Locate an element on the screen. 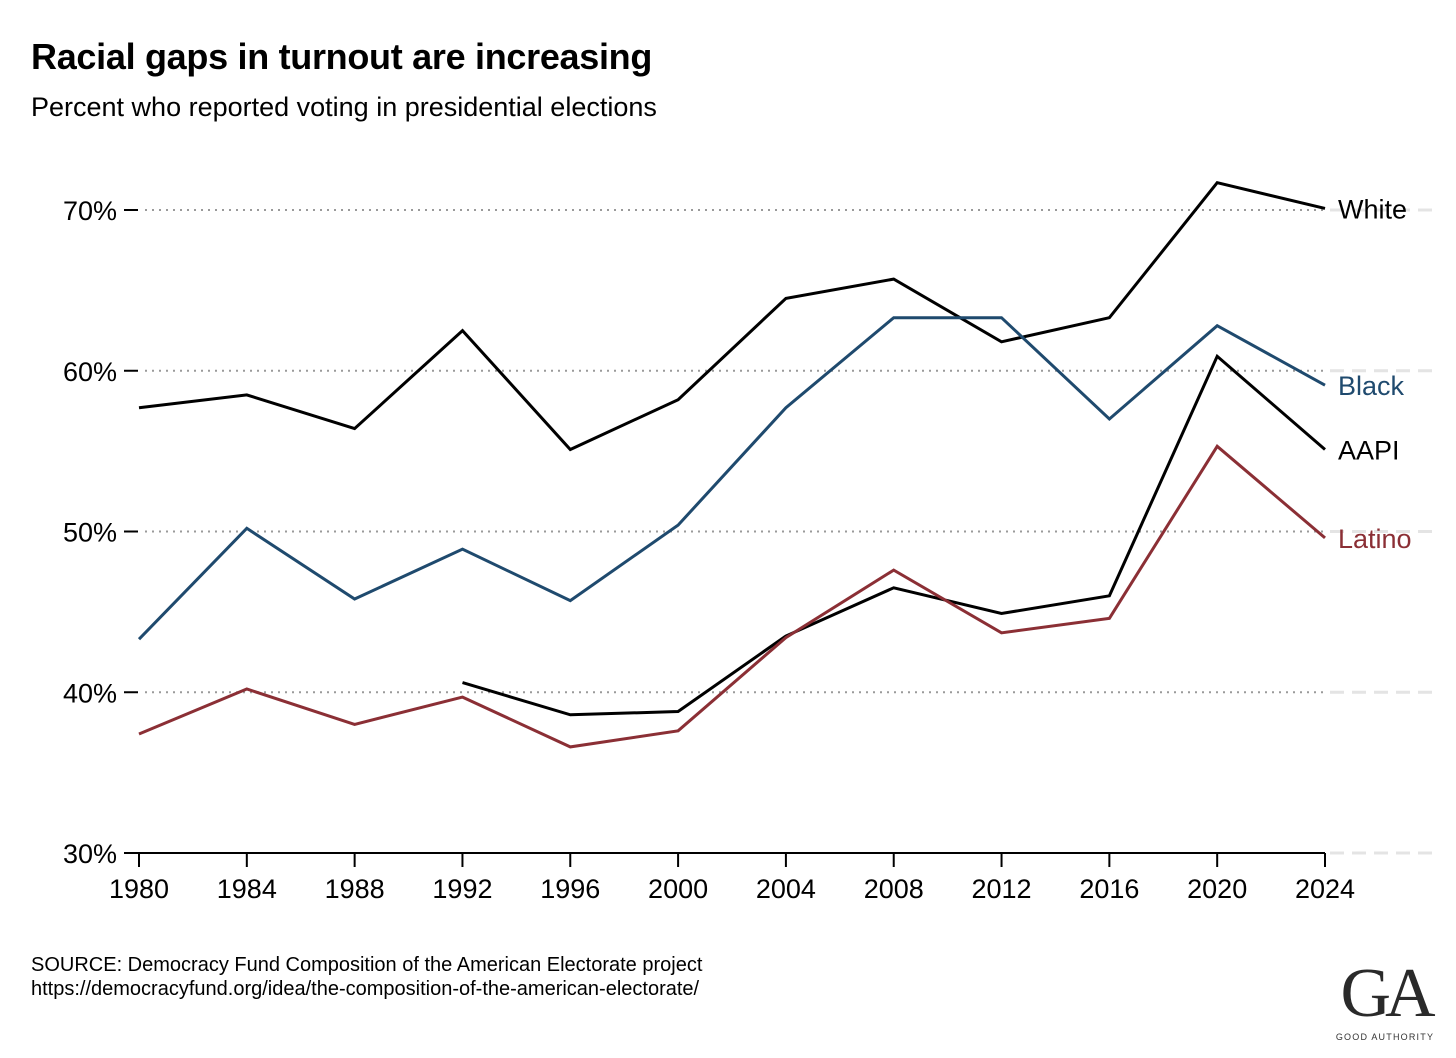 This screenshot has width=1456, height=1058. x-tick-label: 2020 is located at coordinates (1217, 889).